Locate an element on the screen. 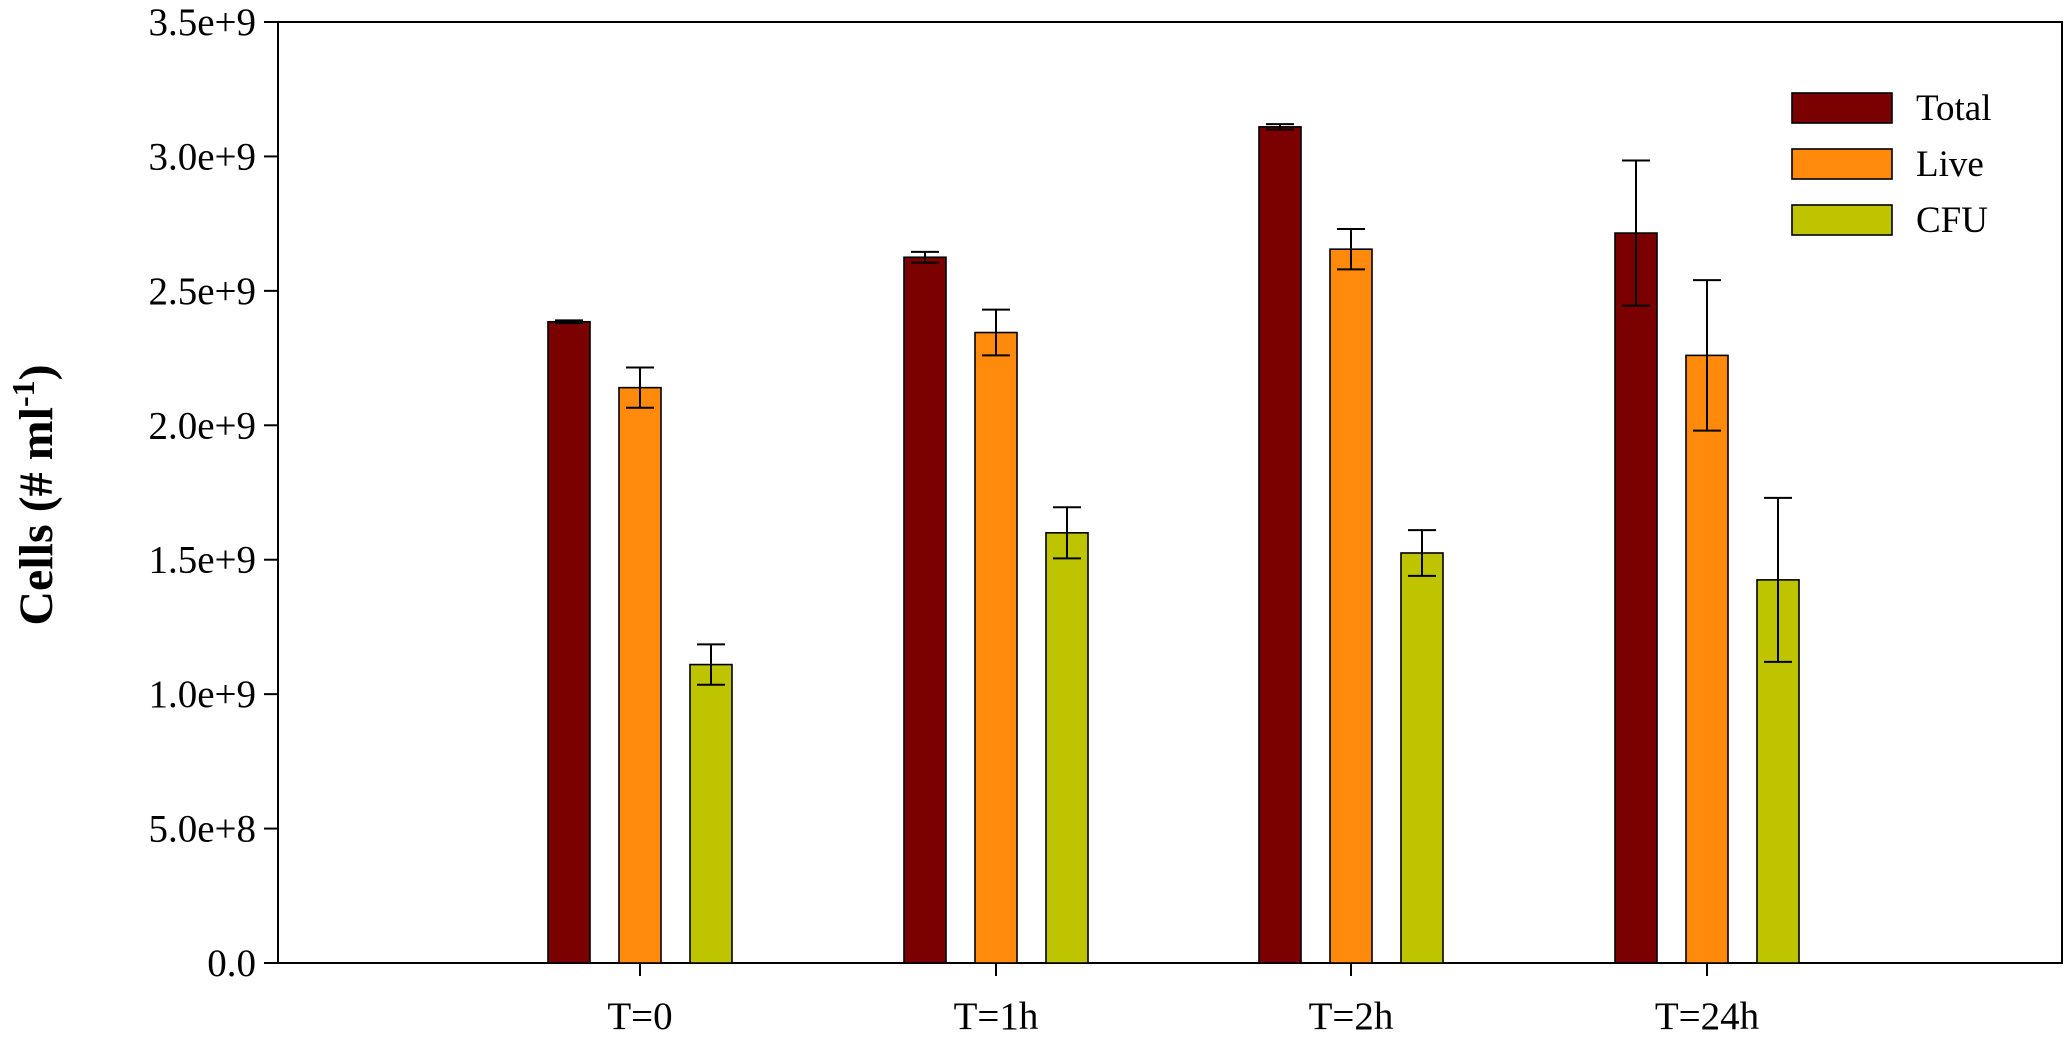 This screenshot has width=2067, height=1048. legend-swatch-cfu is located at coordinates (1842, 220).